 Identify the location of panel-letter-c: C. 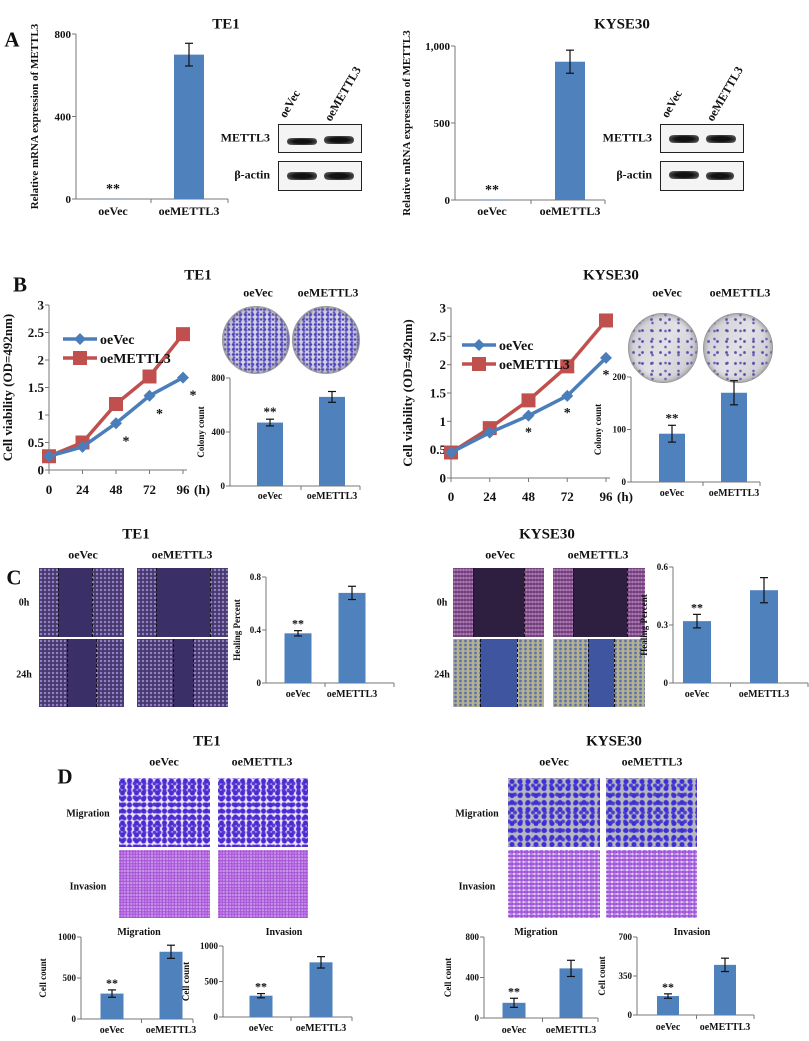
(14, 577).